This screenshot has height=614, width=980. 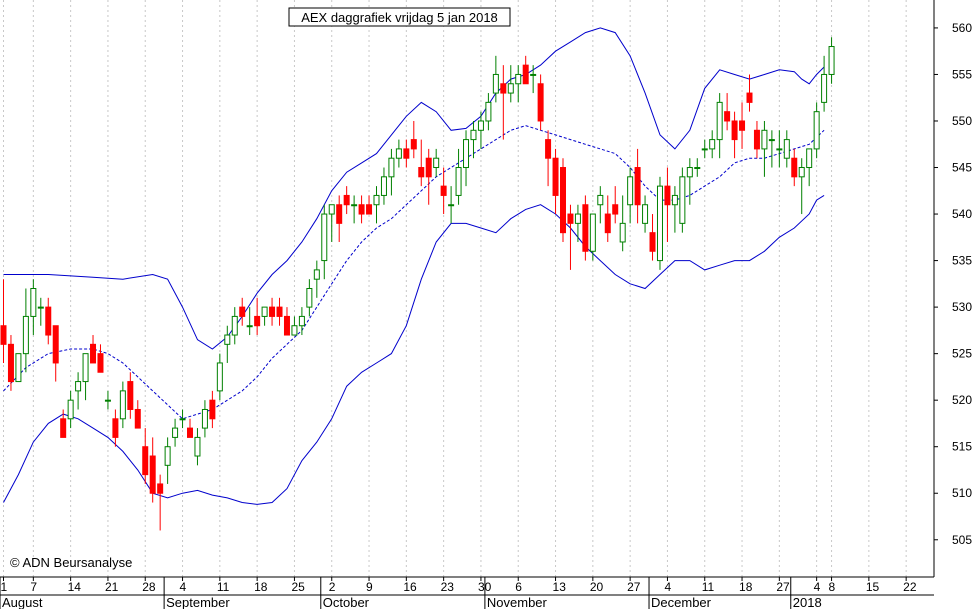 I want to click on x-tick-label: 15, so click(x=873, y=587).